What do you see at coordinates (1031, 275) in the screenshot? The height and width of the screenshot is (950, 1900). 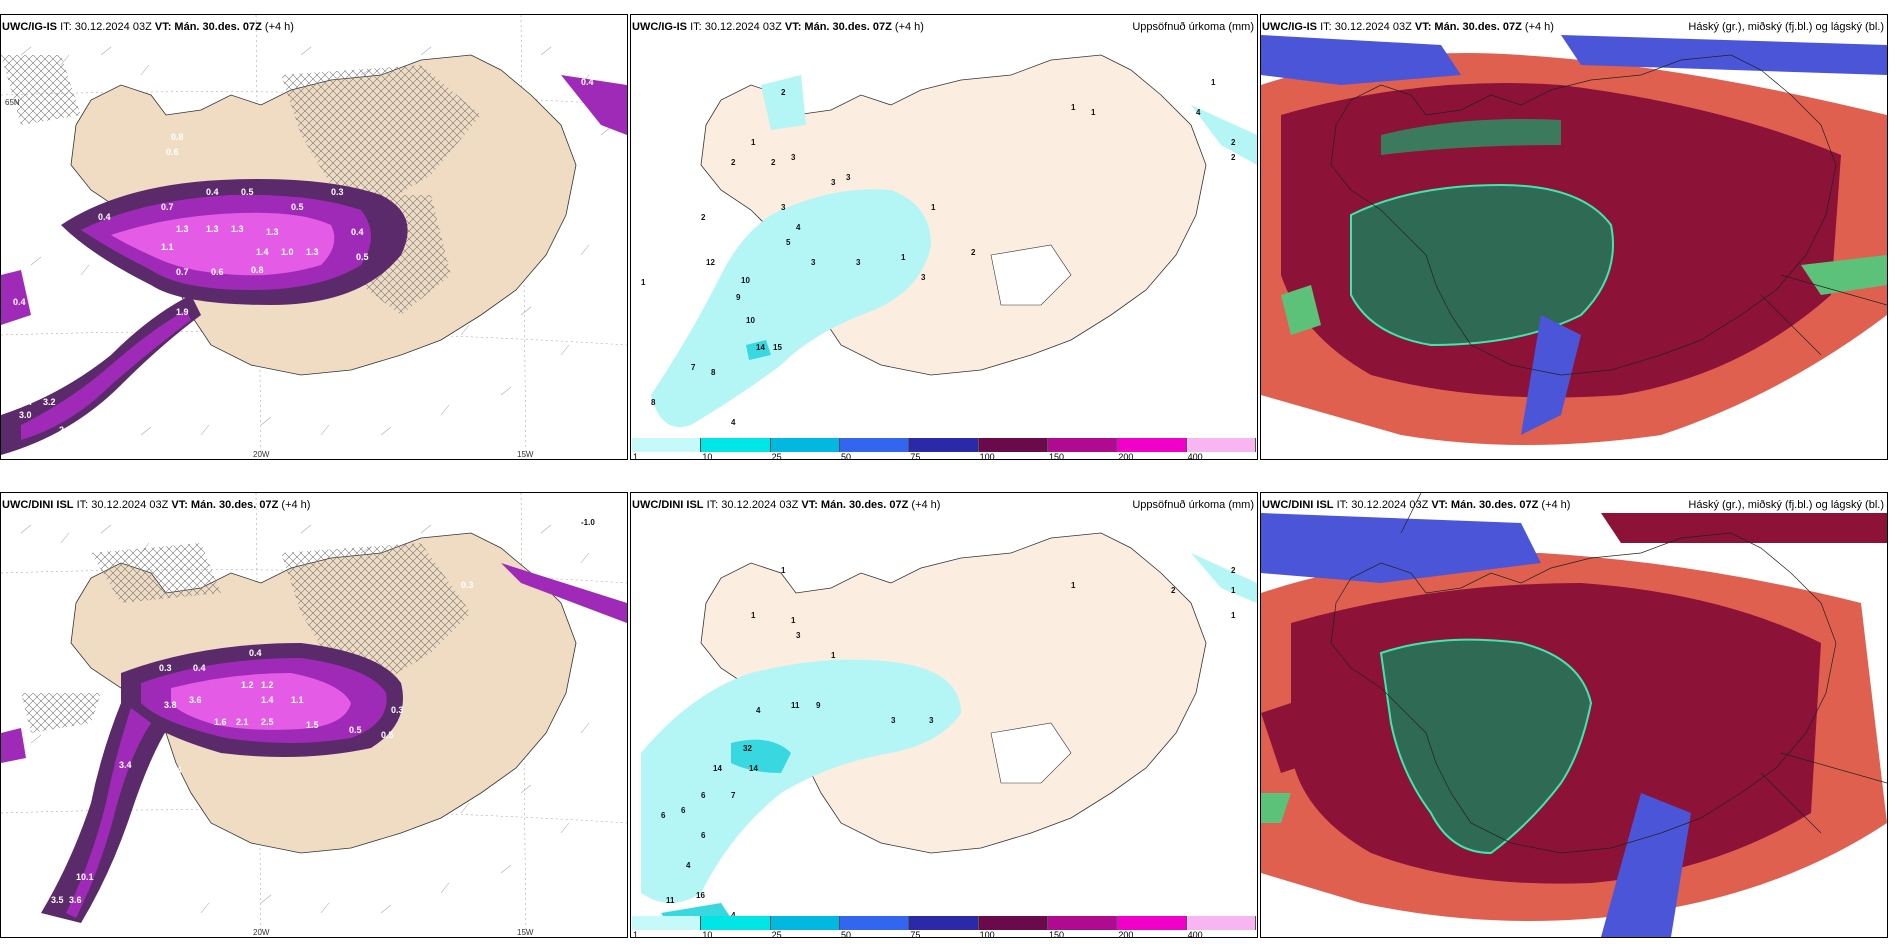 I see `glacier-white` at bounding box center [1031, 275].